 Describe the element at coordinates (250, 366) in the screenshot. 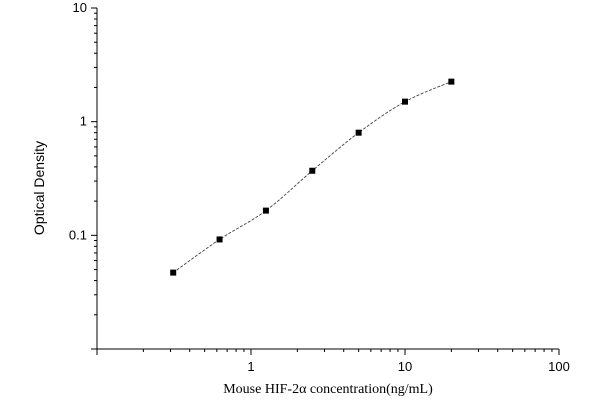

I see `x-tick-label: 1` at that location.